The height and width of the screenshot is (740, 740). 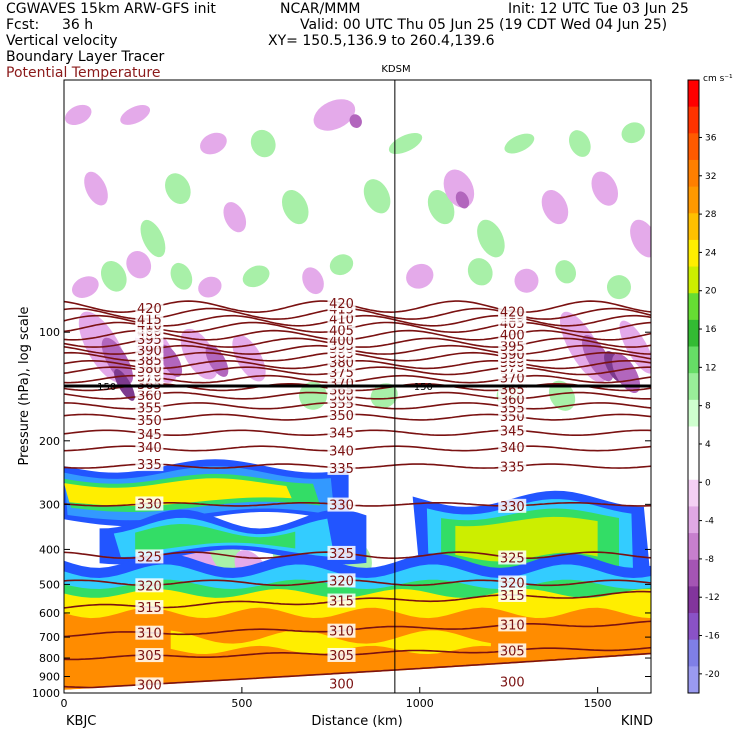 I want to click on tracer-mid-green, so click(x=215, y=537).